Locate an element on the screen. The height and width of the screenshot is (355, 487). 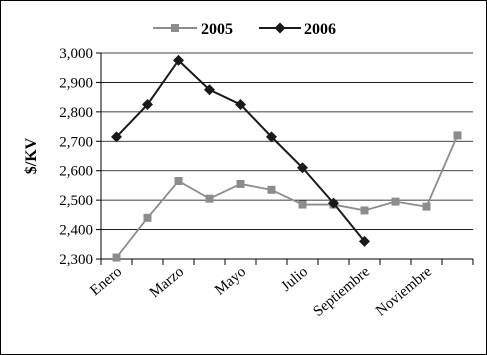
legend-item-2006: 2006 is located at coordinates (297, 29).